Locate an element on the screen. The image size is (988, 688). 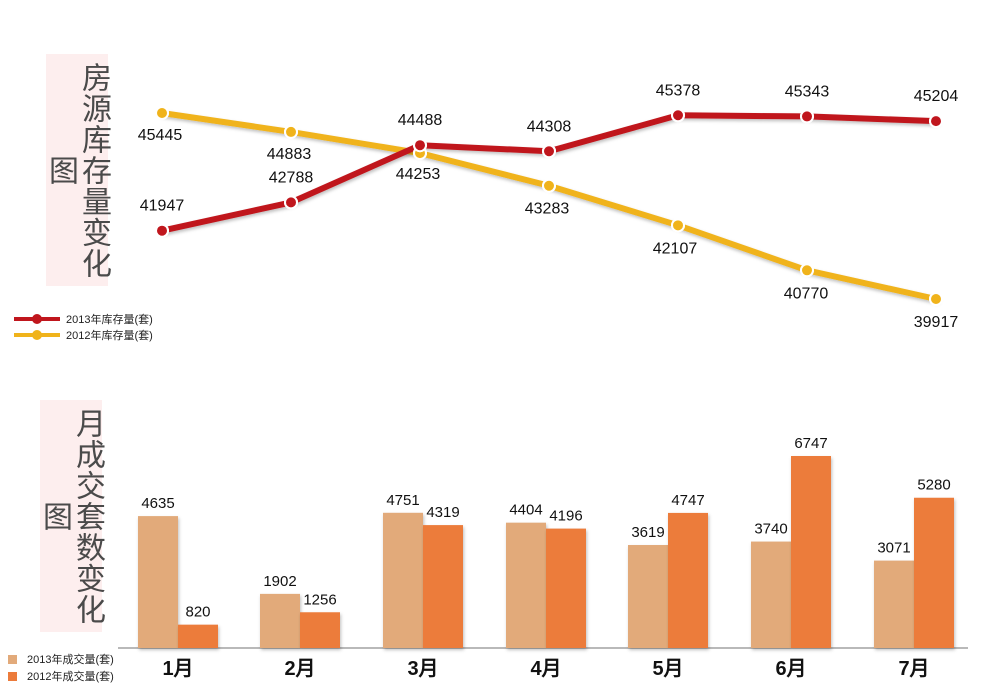
legend-2013-sales-swatch is located at coordinates (12, 659).